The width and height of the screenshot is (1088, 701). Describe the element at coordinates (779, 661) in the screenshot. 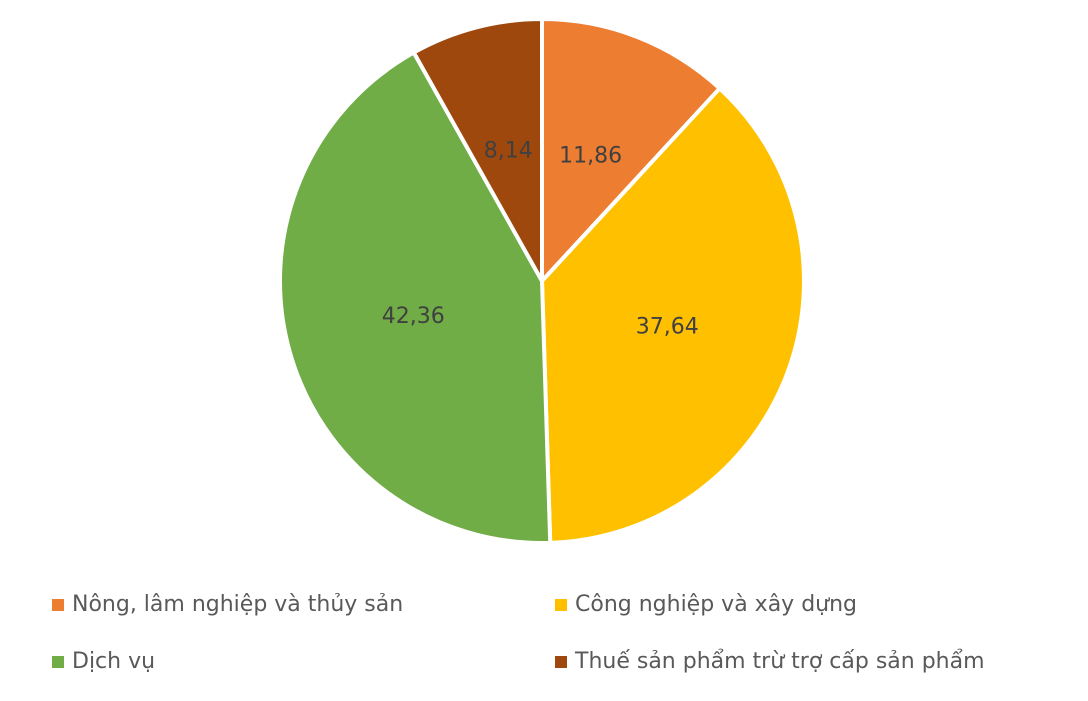

I see `legend-label: Thuế sản phẩm trừ trợ cấp sản phẩm` at that location.